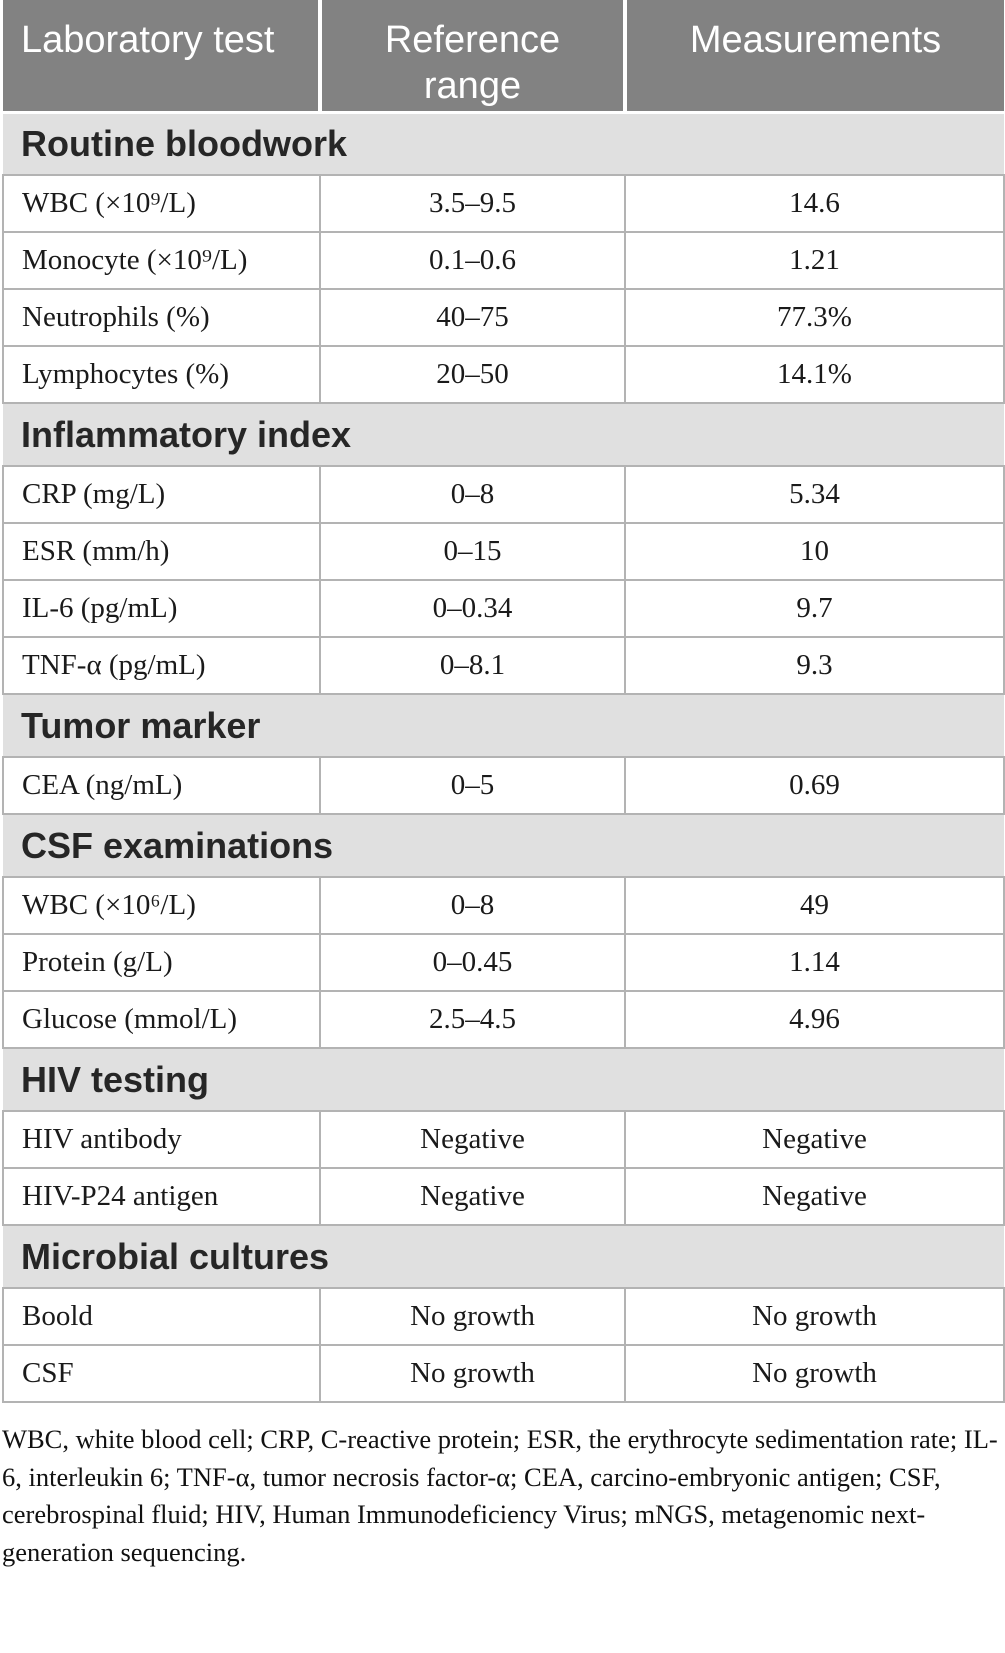  I want to click on table-row: CRP (mg/L) 0–8 5.34, so click(503, 495).